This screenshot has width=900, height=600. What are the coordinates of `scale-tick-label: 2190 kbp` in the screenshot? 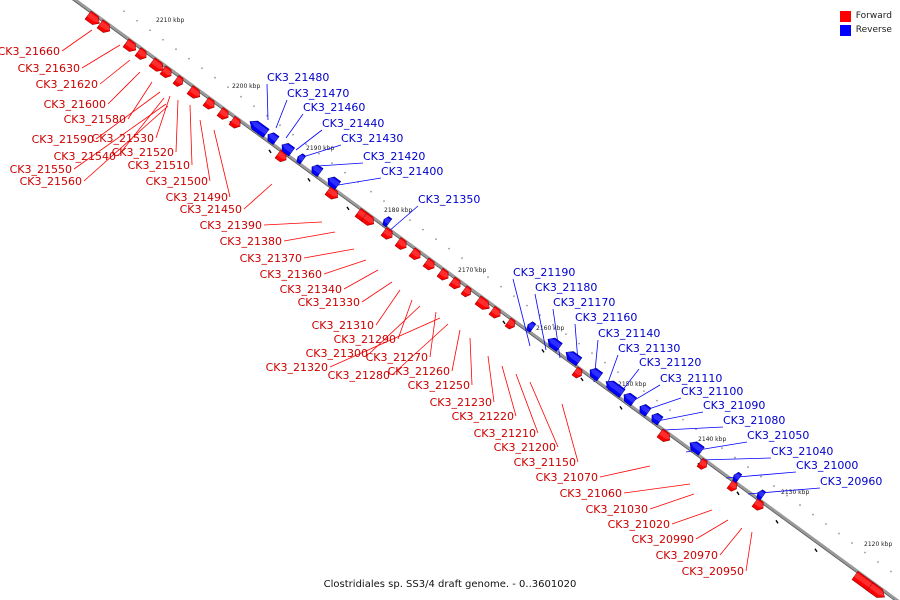 It's located at (320, 148).